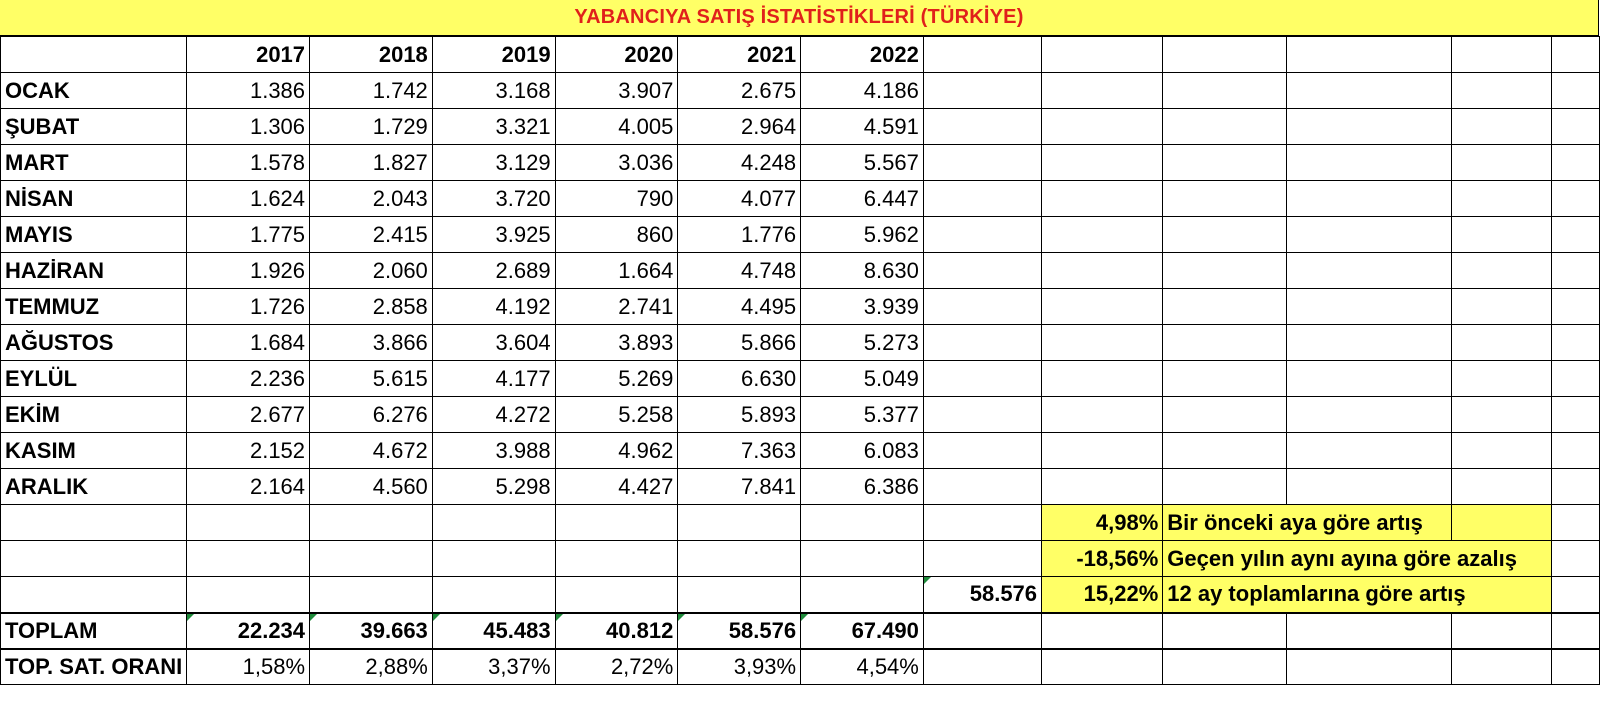 This screenshot has height=710, width=1600. What do you see at coordinates (862, 306) in the screenshot?
I see `value-cell: 3.939` at bounding box center [862, 306].